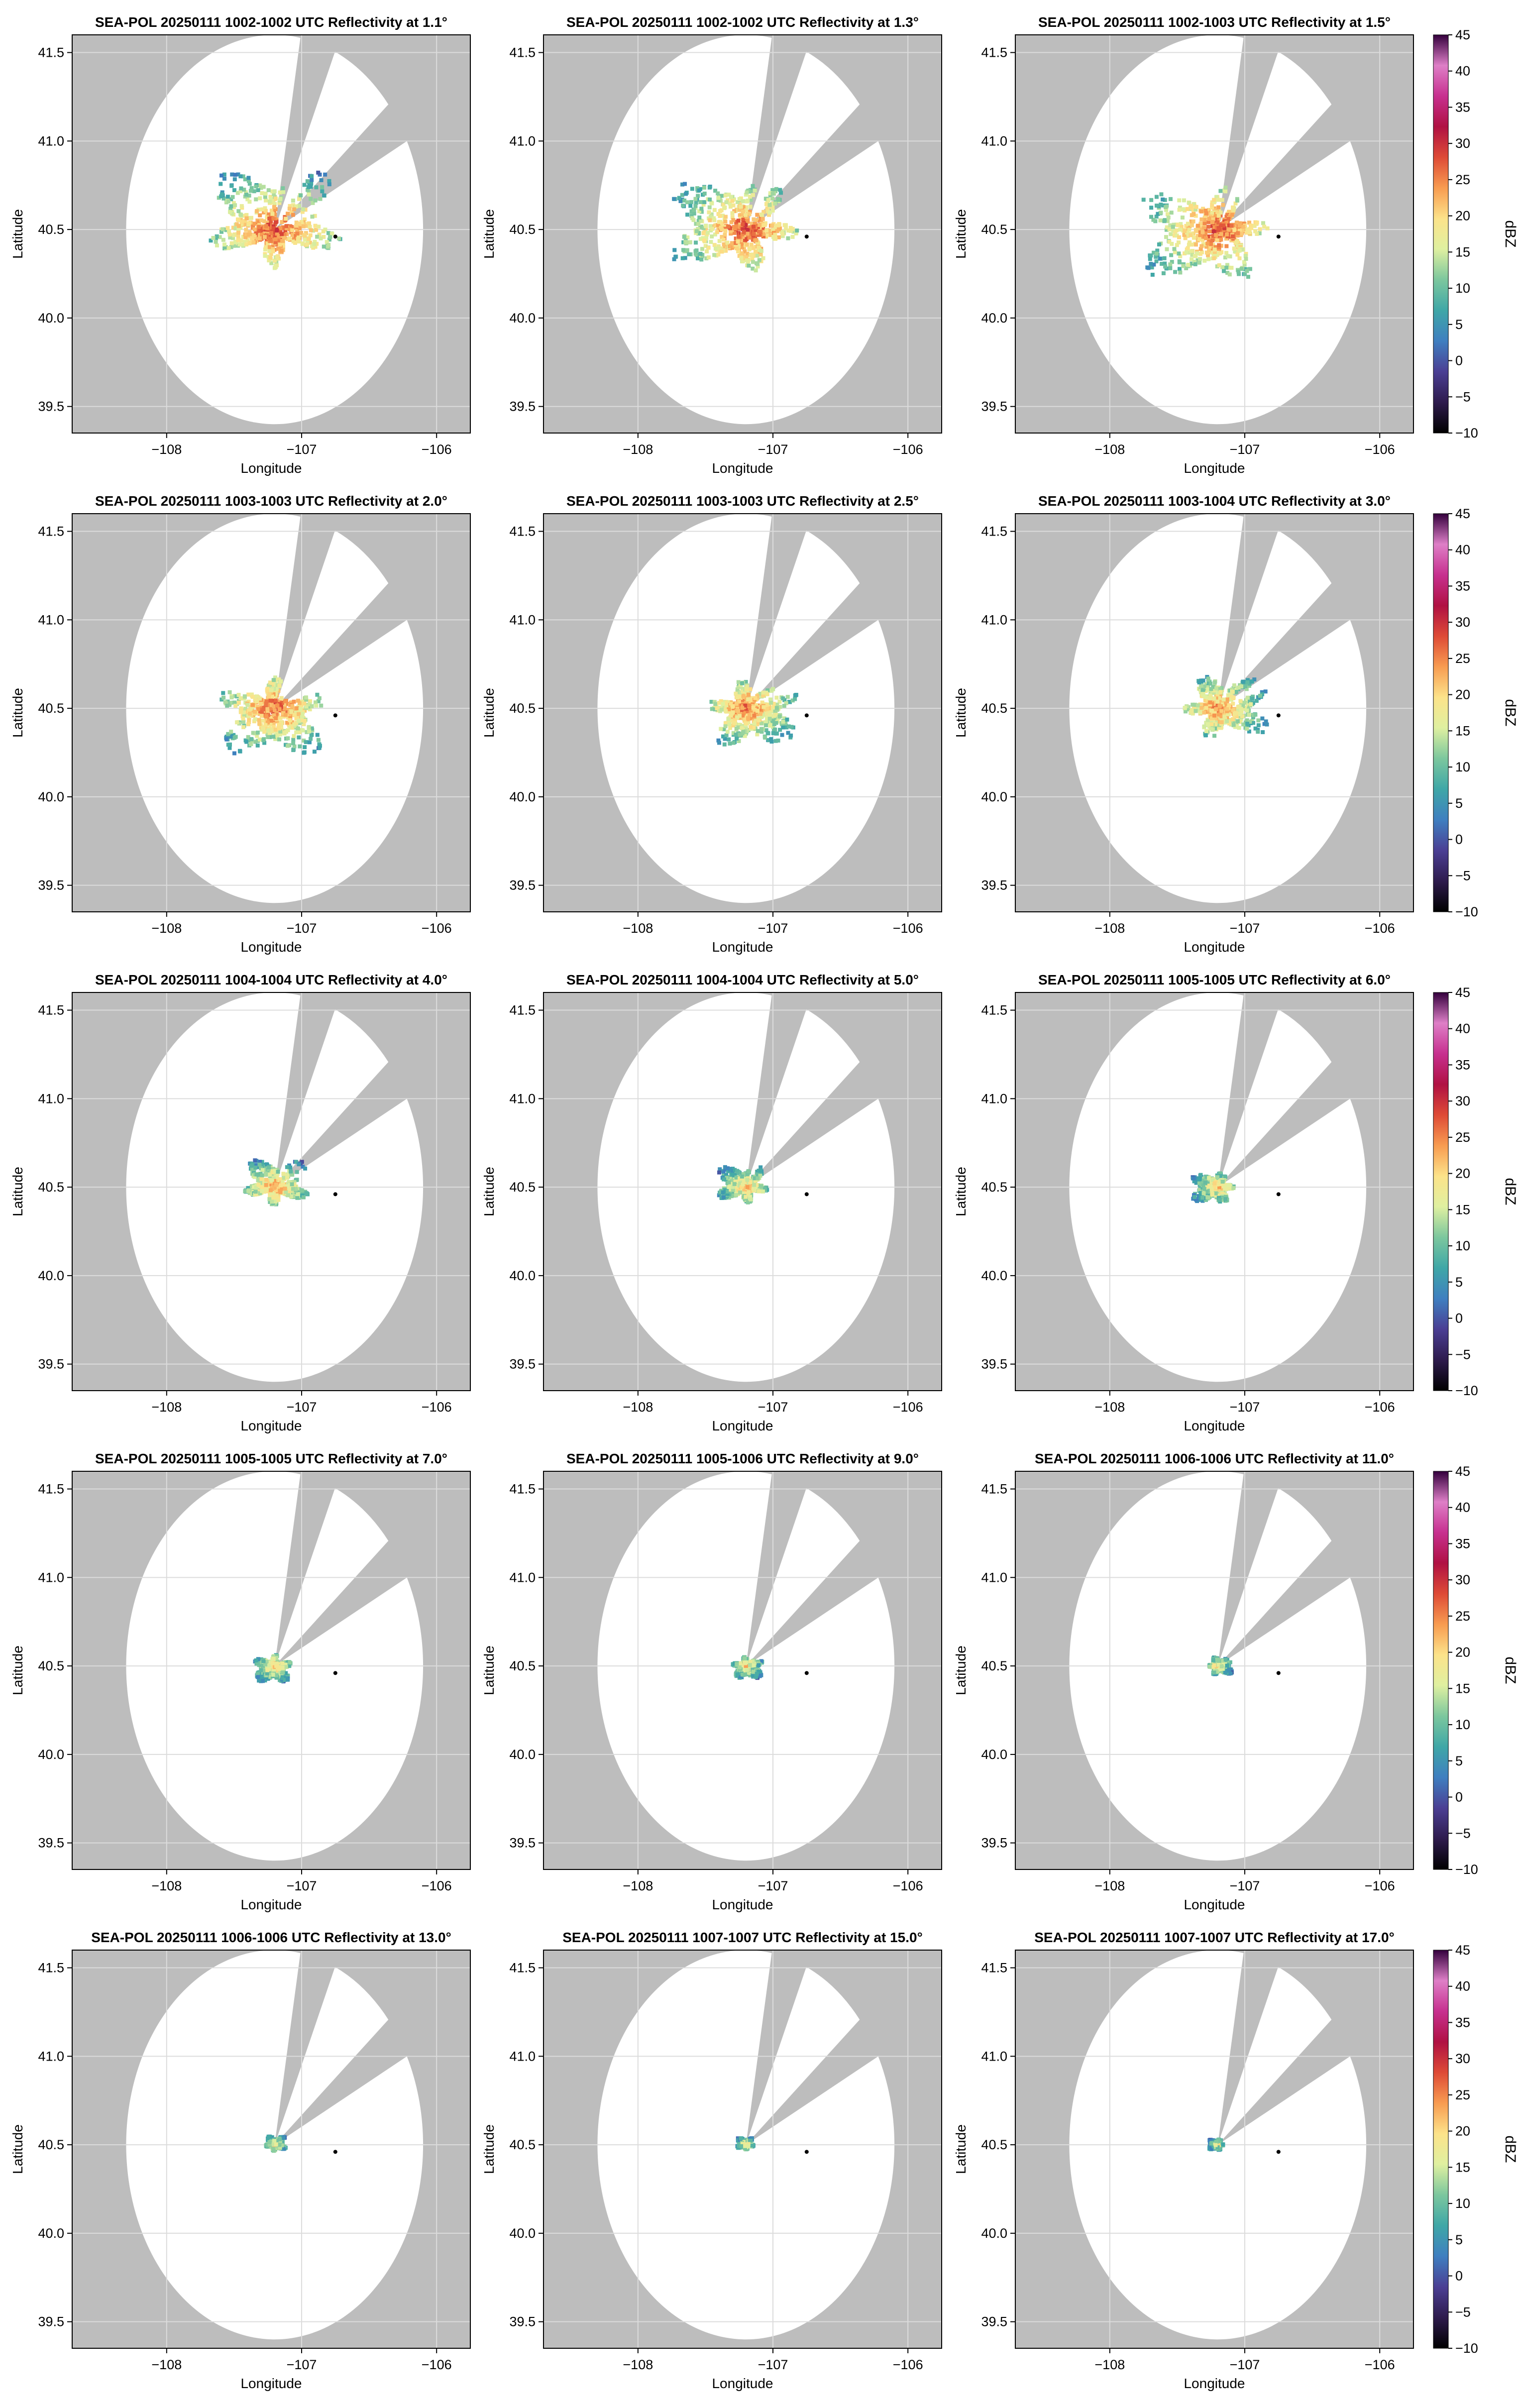 The width and height of the screenshot is (1517, 2408). What do you see at coordinates (1509, 2149) in the screenshot?
I see `colorbar-label: dBZ` at bounding box center [1509, 2149].